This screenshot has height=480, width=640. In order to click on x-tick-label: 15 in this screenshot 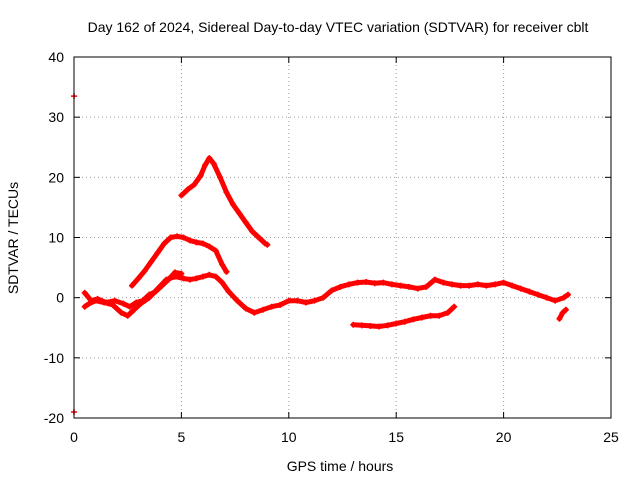, I will do `click(396, 437)`.